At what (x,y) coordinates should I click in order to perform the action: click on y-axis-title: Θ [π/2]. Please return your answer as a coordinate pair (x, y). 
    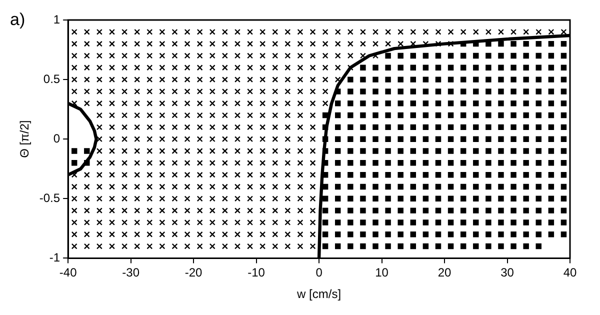
    Looking at the image, I should click on (25, 139).